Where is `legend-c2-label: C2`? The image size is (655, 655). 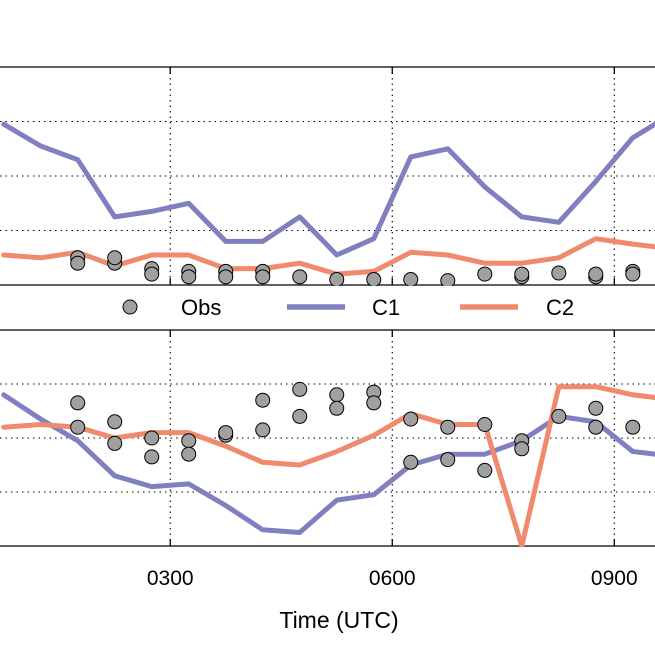
legend-c2-label: C2 is located at coordinates (560, 307).